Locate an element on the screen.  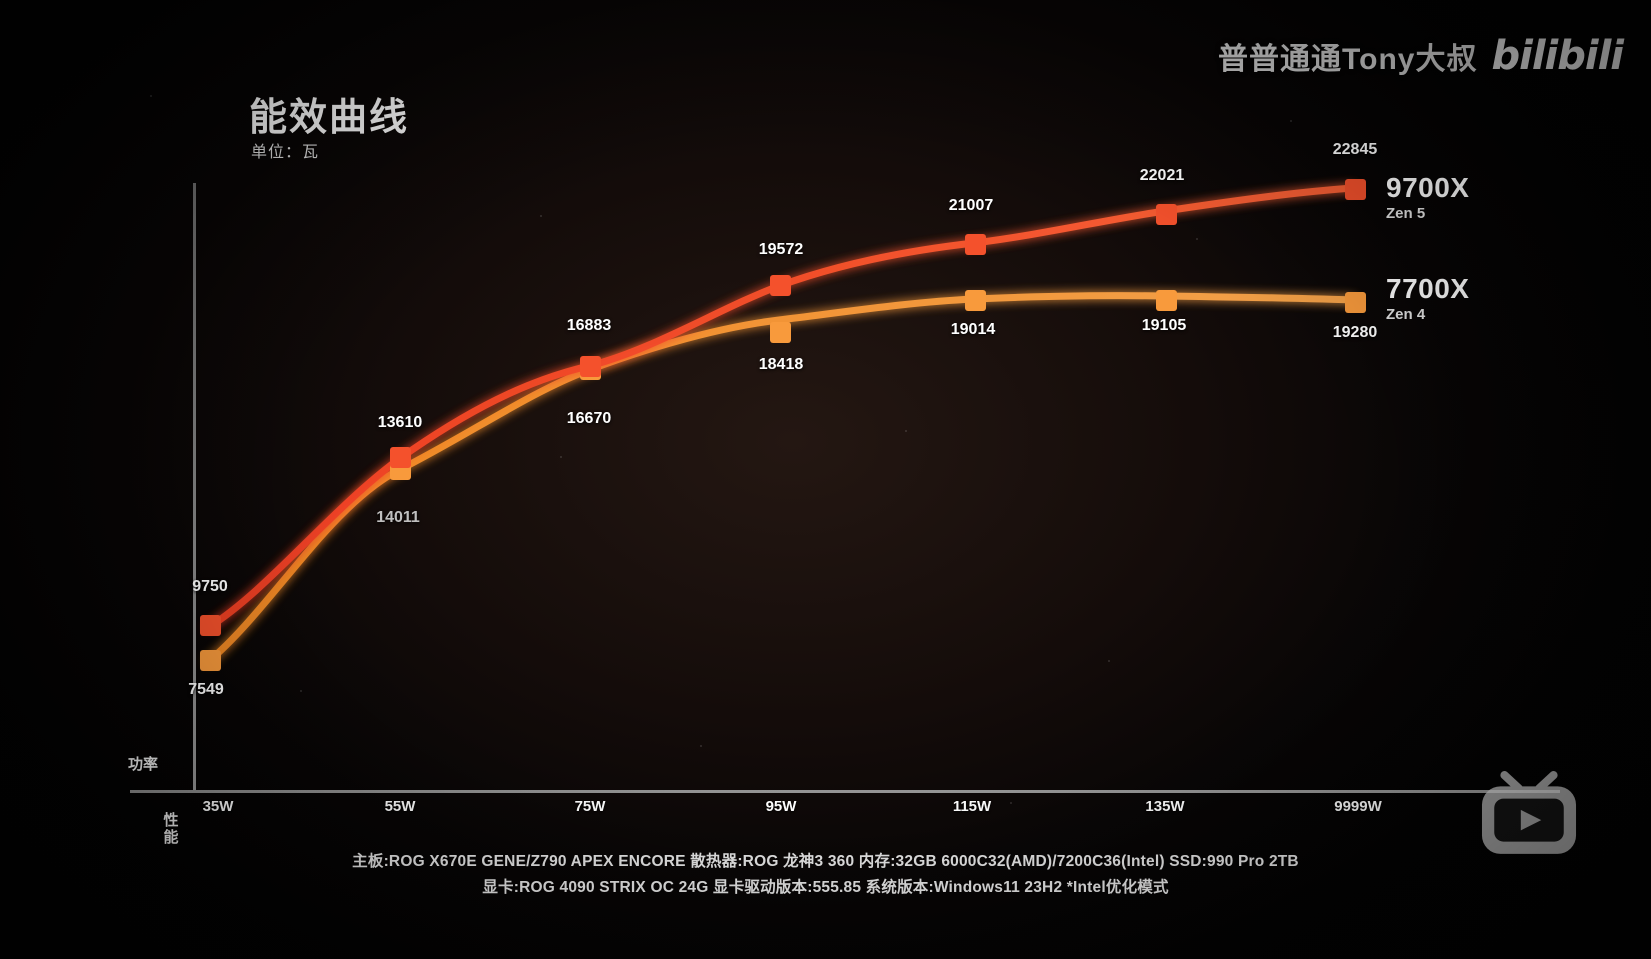
x-tick-5: 135W is located at coordinates (1165, 806).